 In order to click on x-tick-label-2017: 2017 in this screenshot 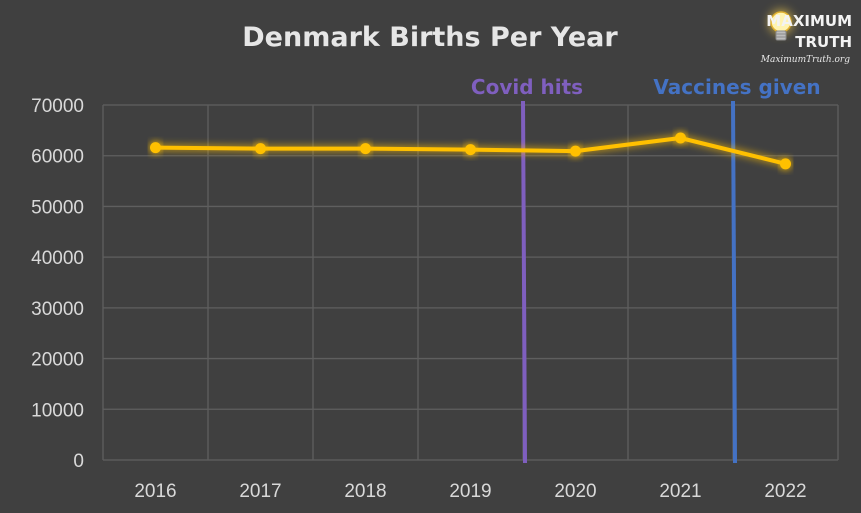, I will do `click(260, 491)`.